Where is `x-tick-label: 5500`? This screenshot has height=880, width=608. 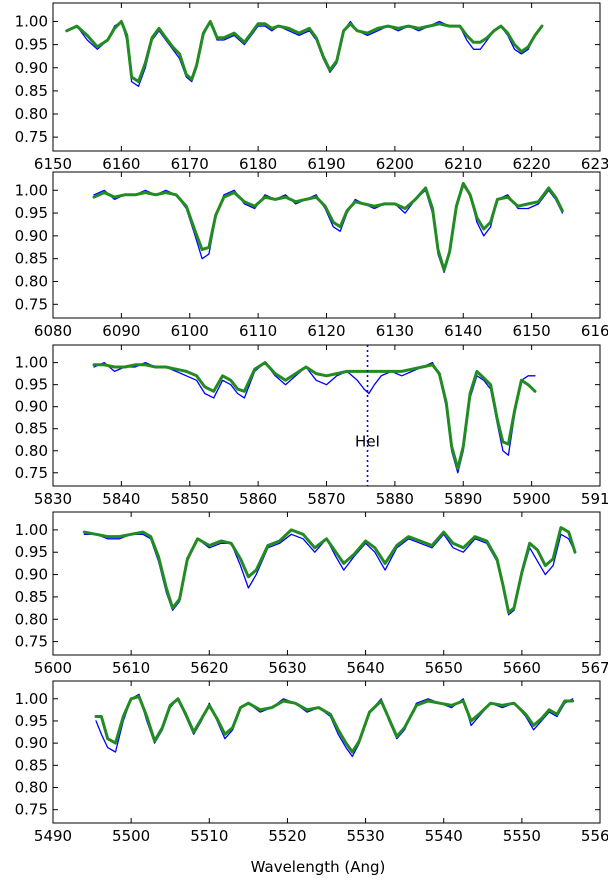 x-tick-label: 5500 is located at coordinates (131, 836).